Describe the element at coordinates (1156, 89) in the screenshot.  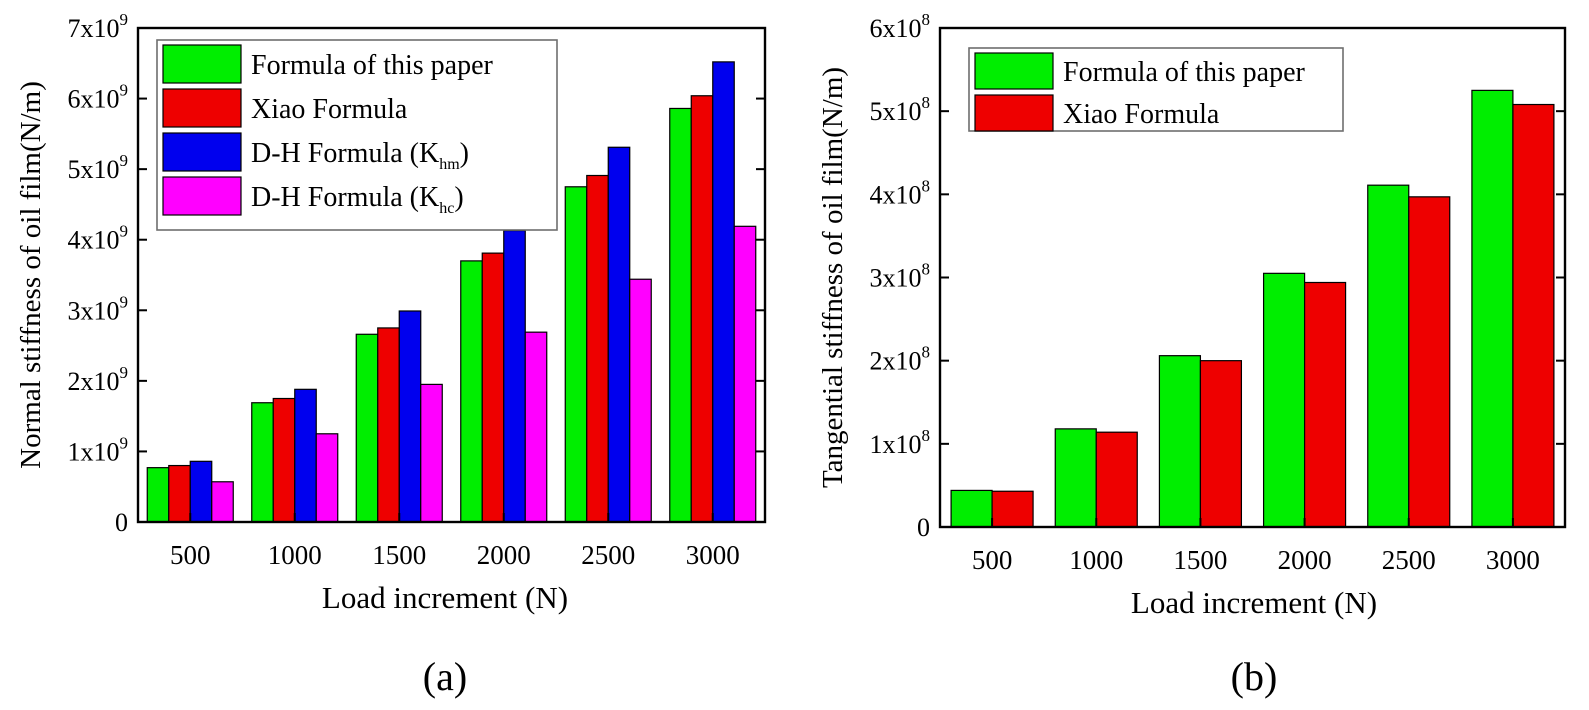
I see `legend: Formula of this paper Xiao Formula` at that location.